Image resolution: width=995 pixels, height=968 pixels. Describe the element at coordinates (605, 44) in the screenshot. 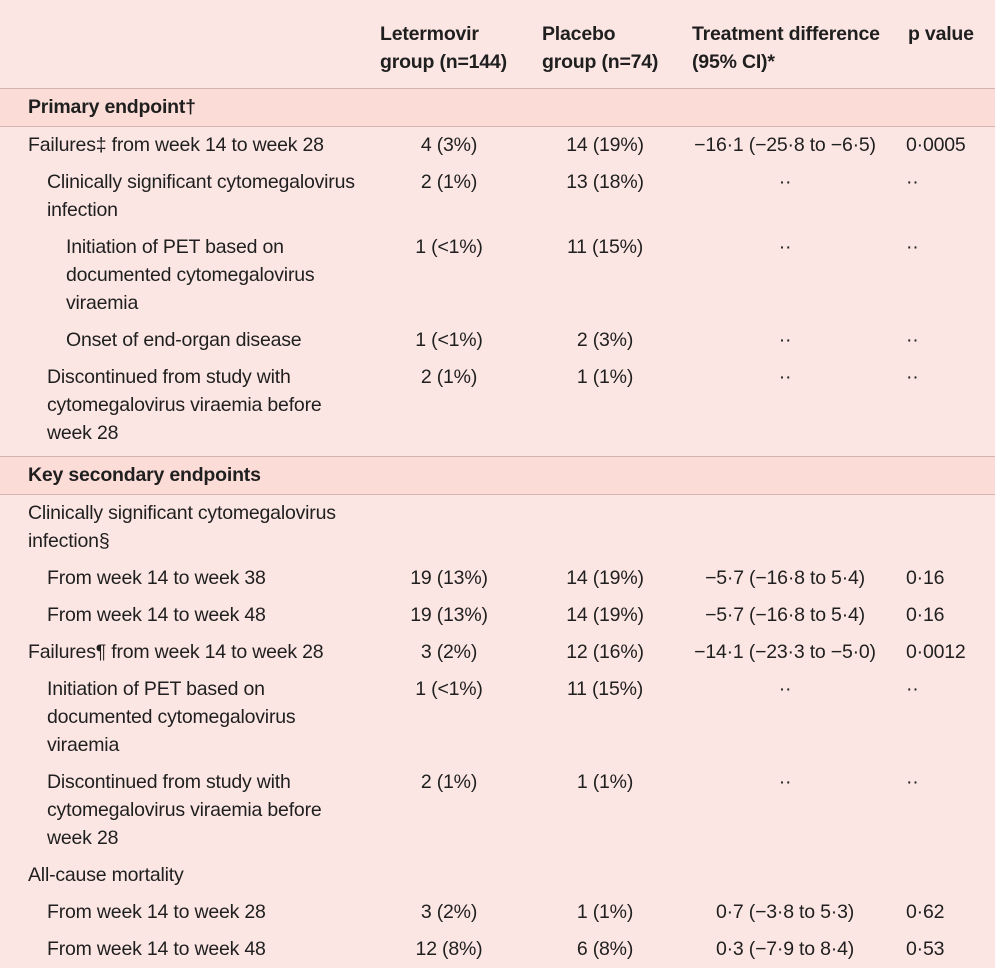

I see `header-placebo: Placebo group (n=74)` at that location.